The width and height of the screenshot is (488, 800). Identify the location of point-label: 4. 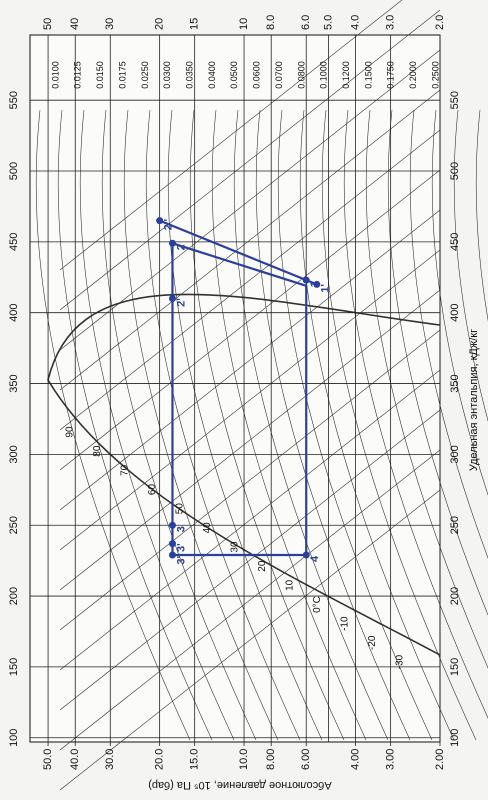
(315, 558).